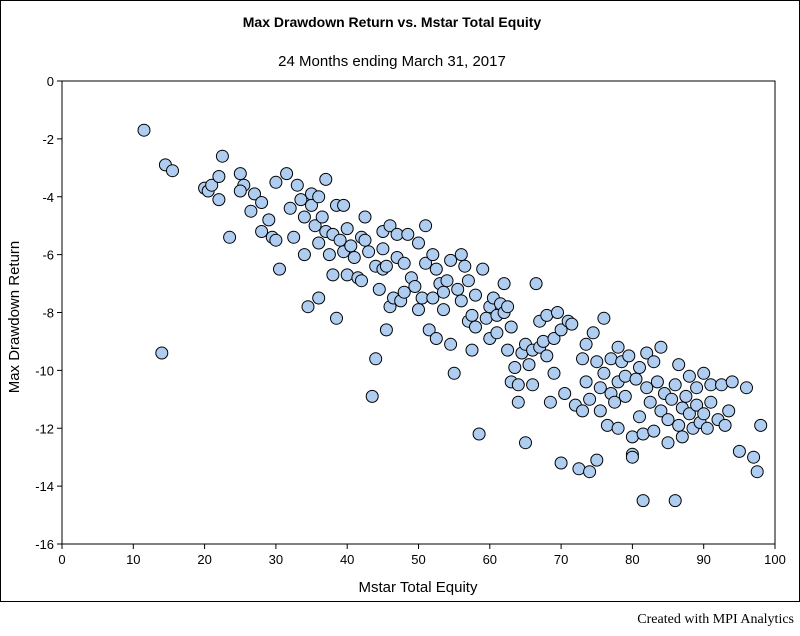  Describe the element at coordinates (418, 587) in the screenshot. I see `x-axis-label: Mstar Total Equity` at that location.